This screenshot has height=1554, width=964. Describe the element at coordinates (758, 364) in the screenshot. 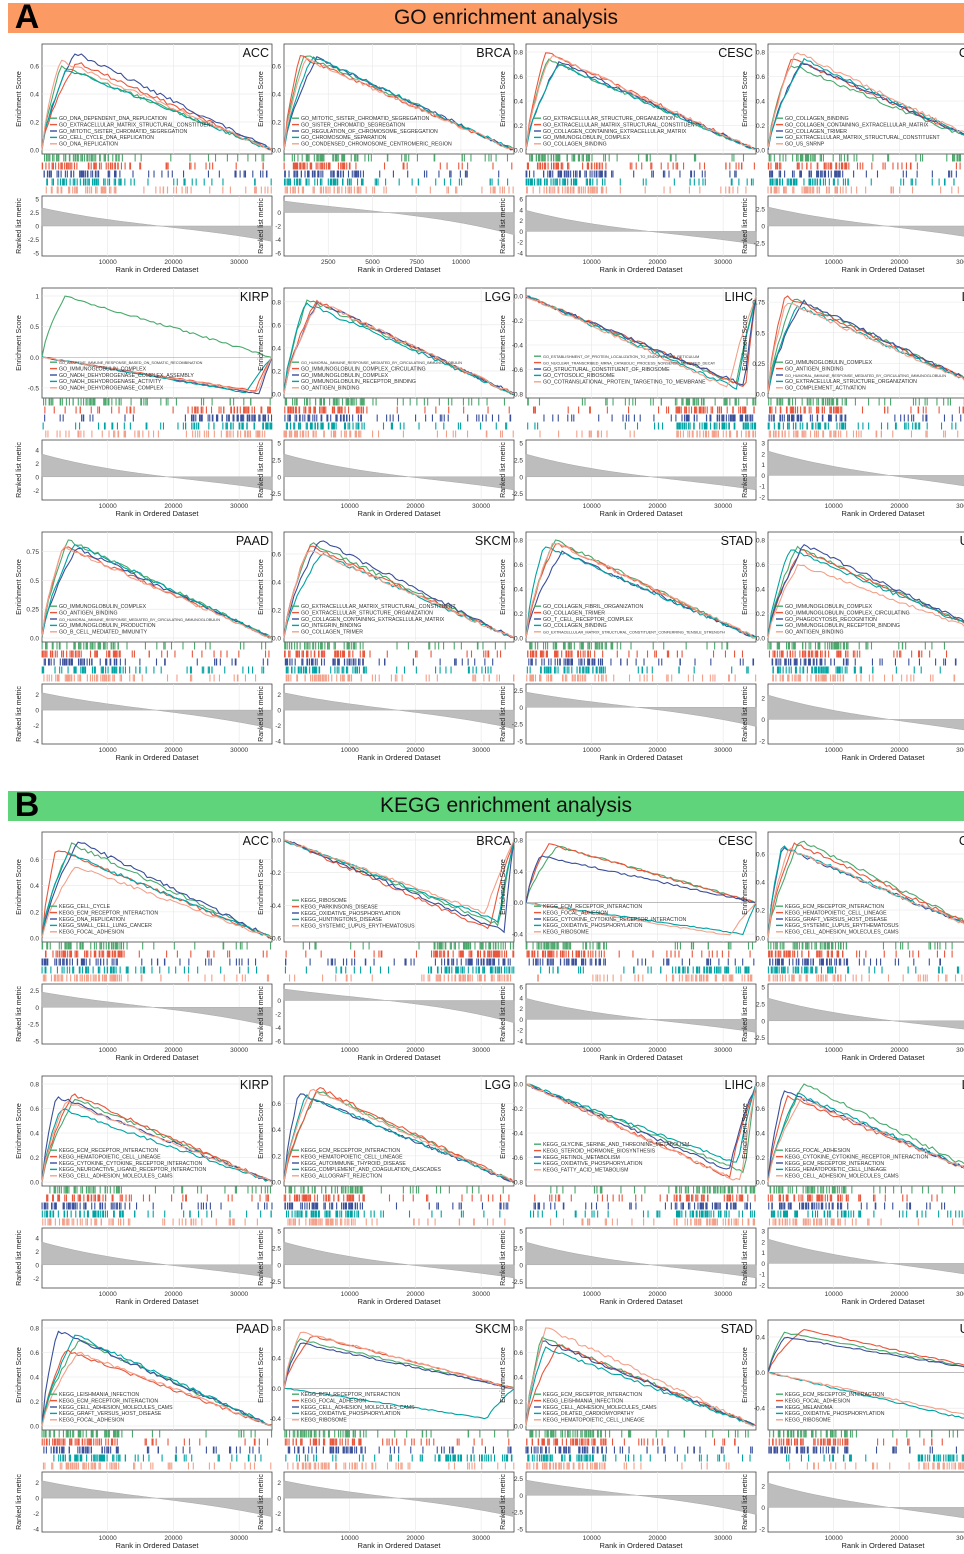

I see `es-y-tick-label: 0.25` at that location.